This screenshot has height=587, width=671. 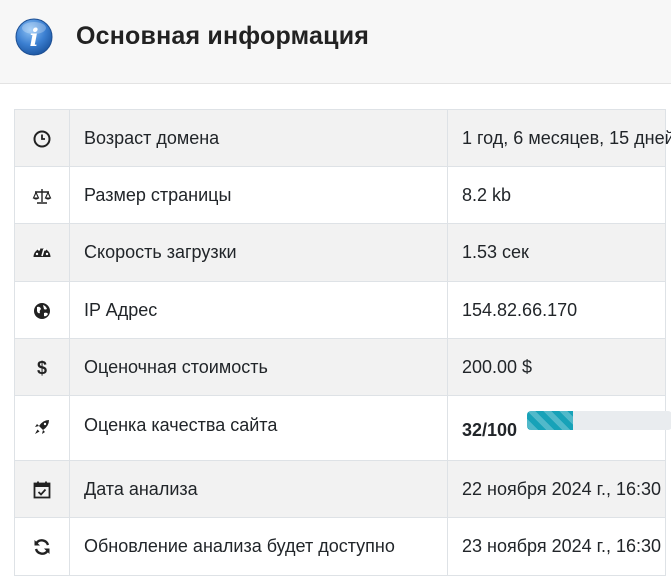 What do you see at coordinates (550, 420) in the screenshot?
I see `quality-progress-fill` at bounding box center [550, 420].